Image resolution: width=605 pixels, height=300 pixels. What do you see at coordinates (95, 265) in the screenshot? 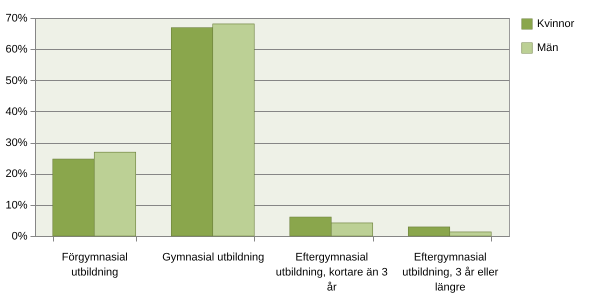
I see `x-tick-label: Förgymnasial utbildning` at bounding box center [95, 265].